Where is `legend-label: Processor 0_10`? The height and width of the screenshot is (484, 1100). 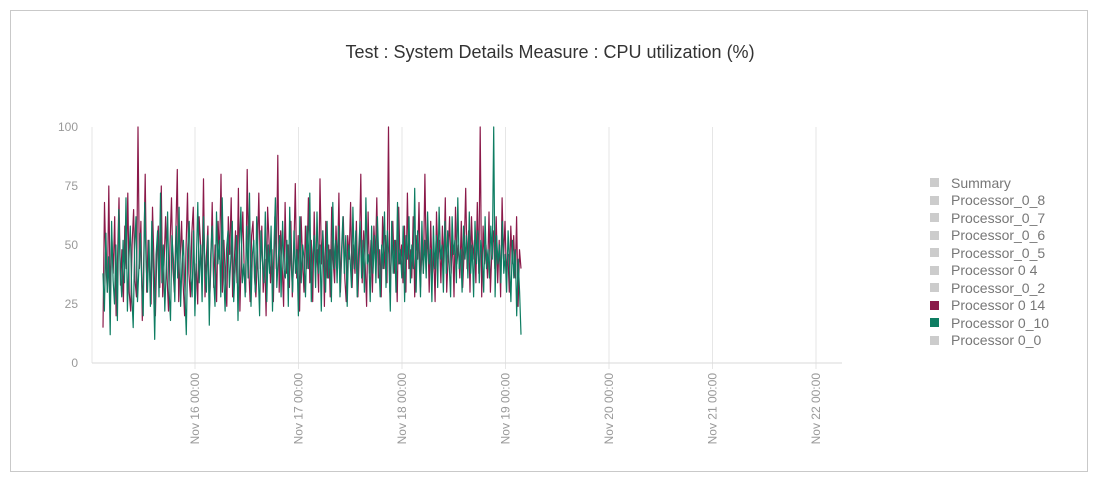
legend-label: Processor 0_10 is located at coordinates (1000, 322).